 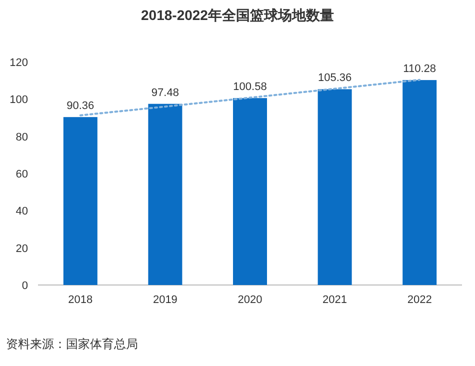 What do you see at coordinates (335, 300) in the screenshot?
I see `x-tick-label: 2021` at bounding box center [335, 300].